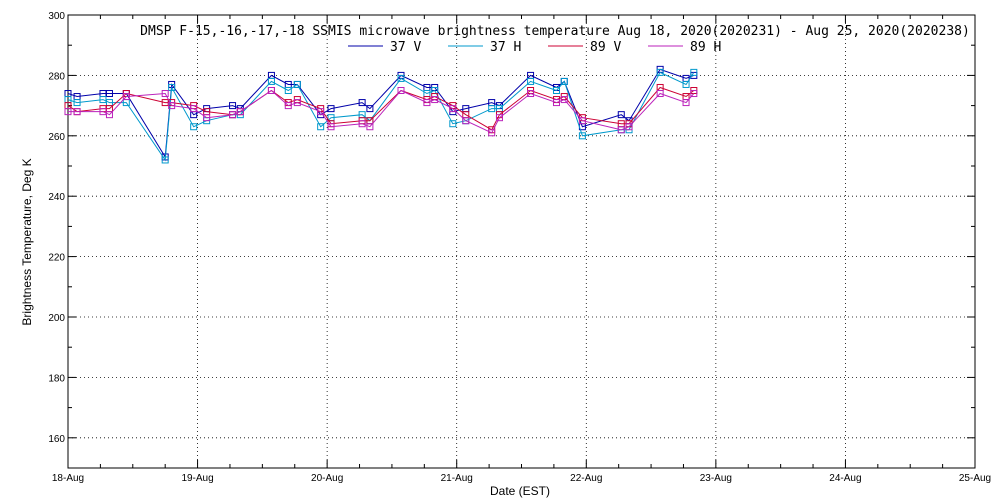  What do you see at coordinates (56, 378) in the screenshot?
I see `y-tick-label: 180` at bounding box center [56, 378].